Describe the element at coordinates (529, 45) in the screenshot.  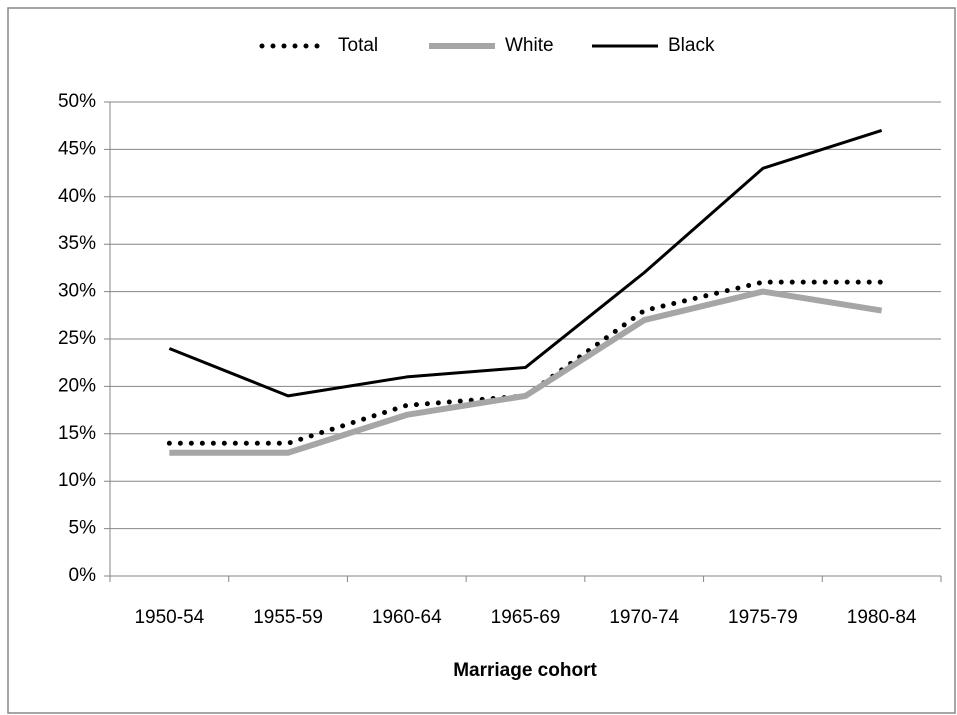
I see `legend-label: White` at that location.